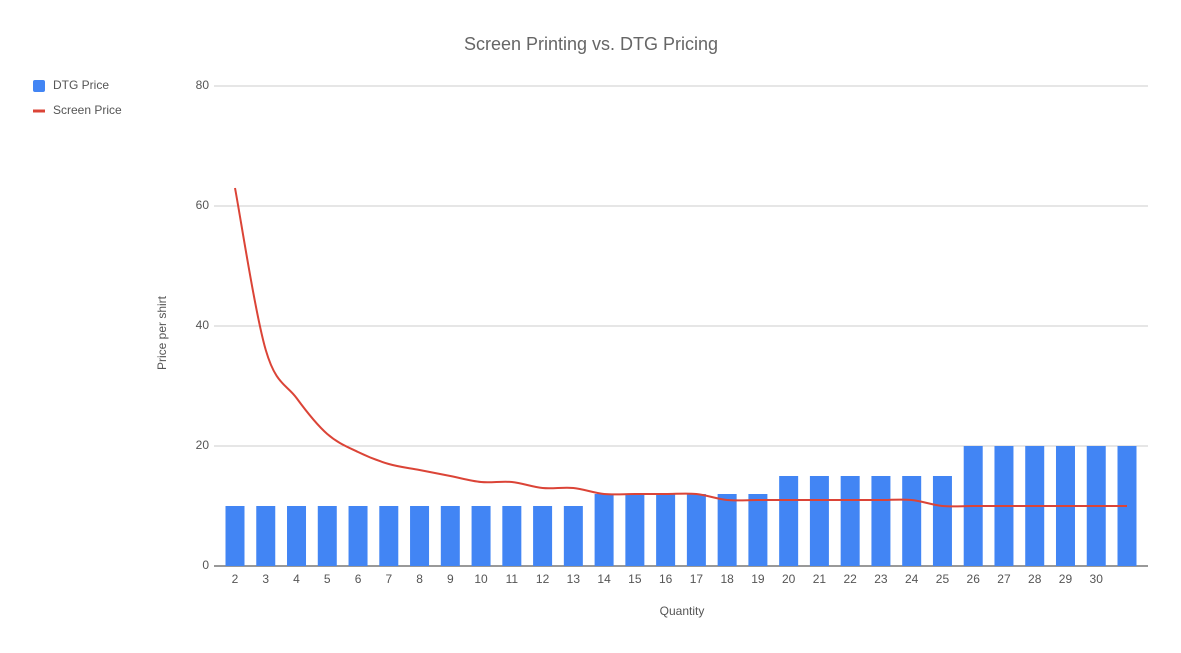 The image size is (1181, 653). I want to click on x-tick-label: 12, so click(543, 579).